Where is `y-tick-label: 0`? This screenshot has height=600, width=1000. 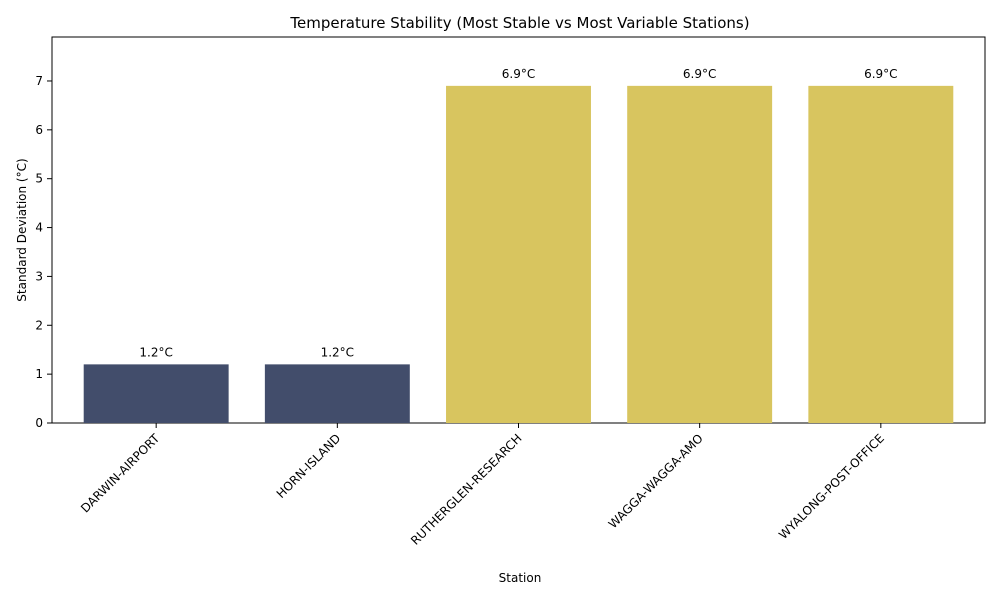 y-tick-label: 0 is located at coordinates (39, 423).